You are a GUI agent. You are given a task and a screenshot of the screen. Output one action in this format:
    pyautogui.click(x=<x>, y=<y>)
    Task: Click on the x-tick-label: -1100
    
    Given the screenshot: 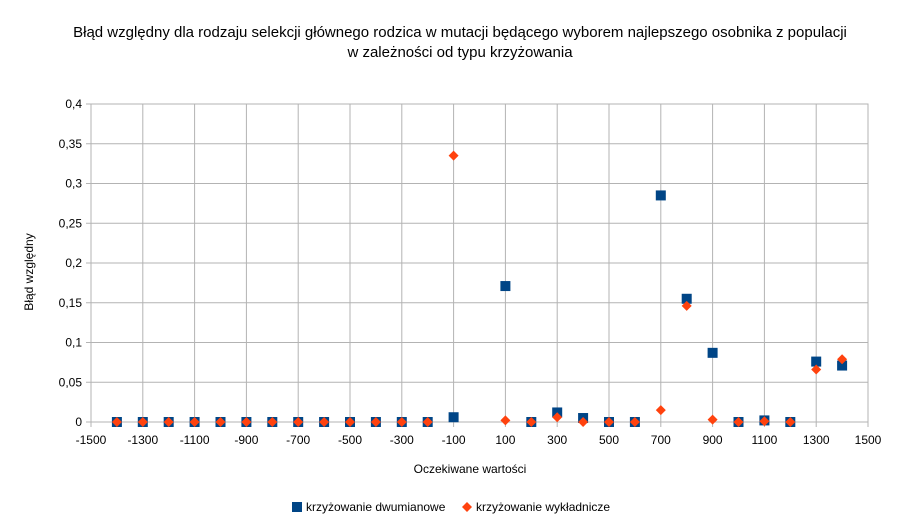 What is the action you would take?
    pyautogui.click(x=195, y=440)
    